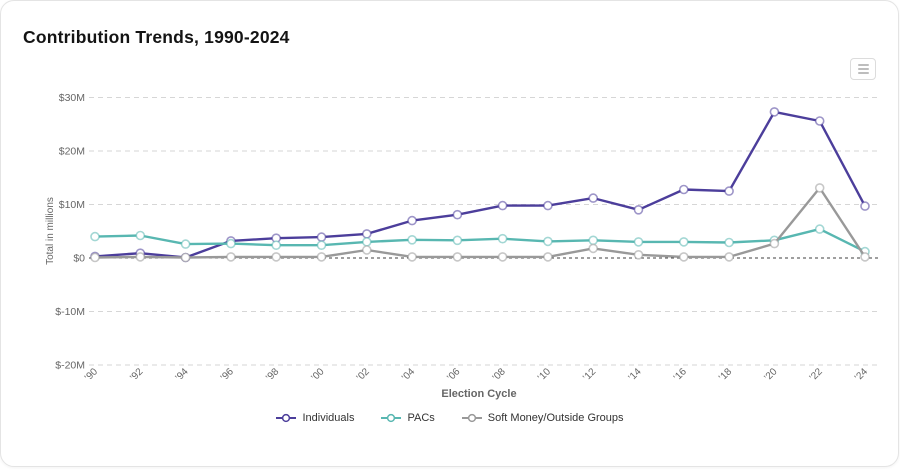  I want to click on legend-label: PACs, so click(421, 418).